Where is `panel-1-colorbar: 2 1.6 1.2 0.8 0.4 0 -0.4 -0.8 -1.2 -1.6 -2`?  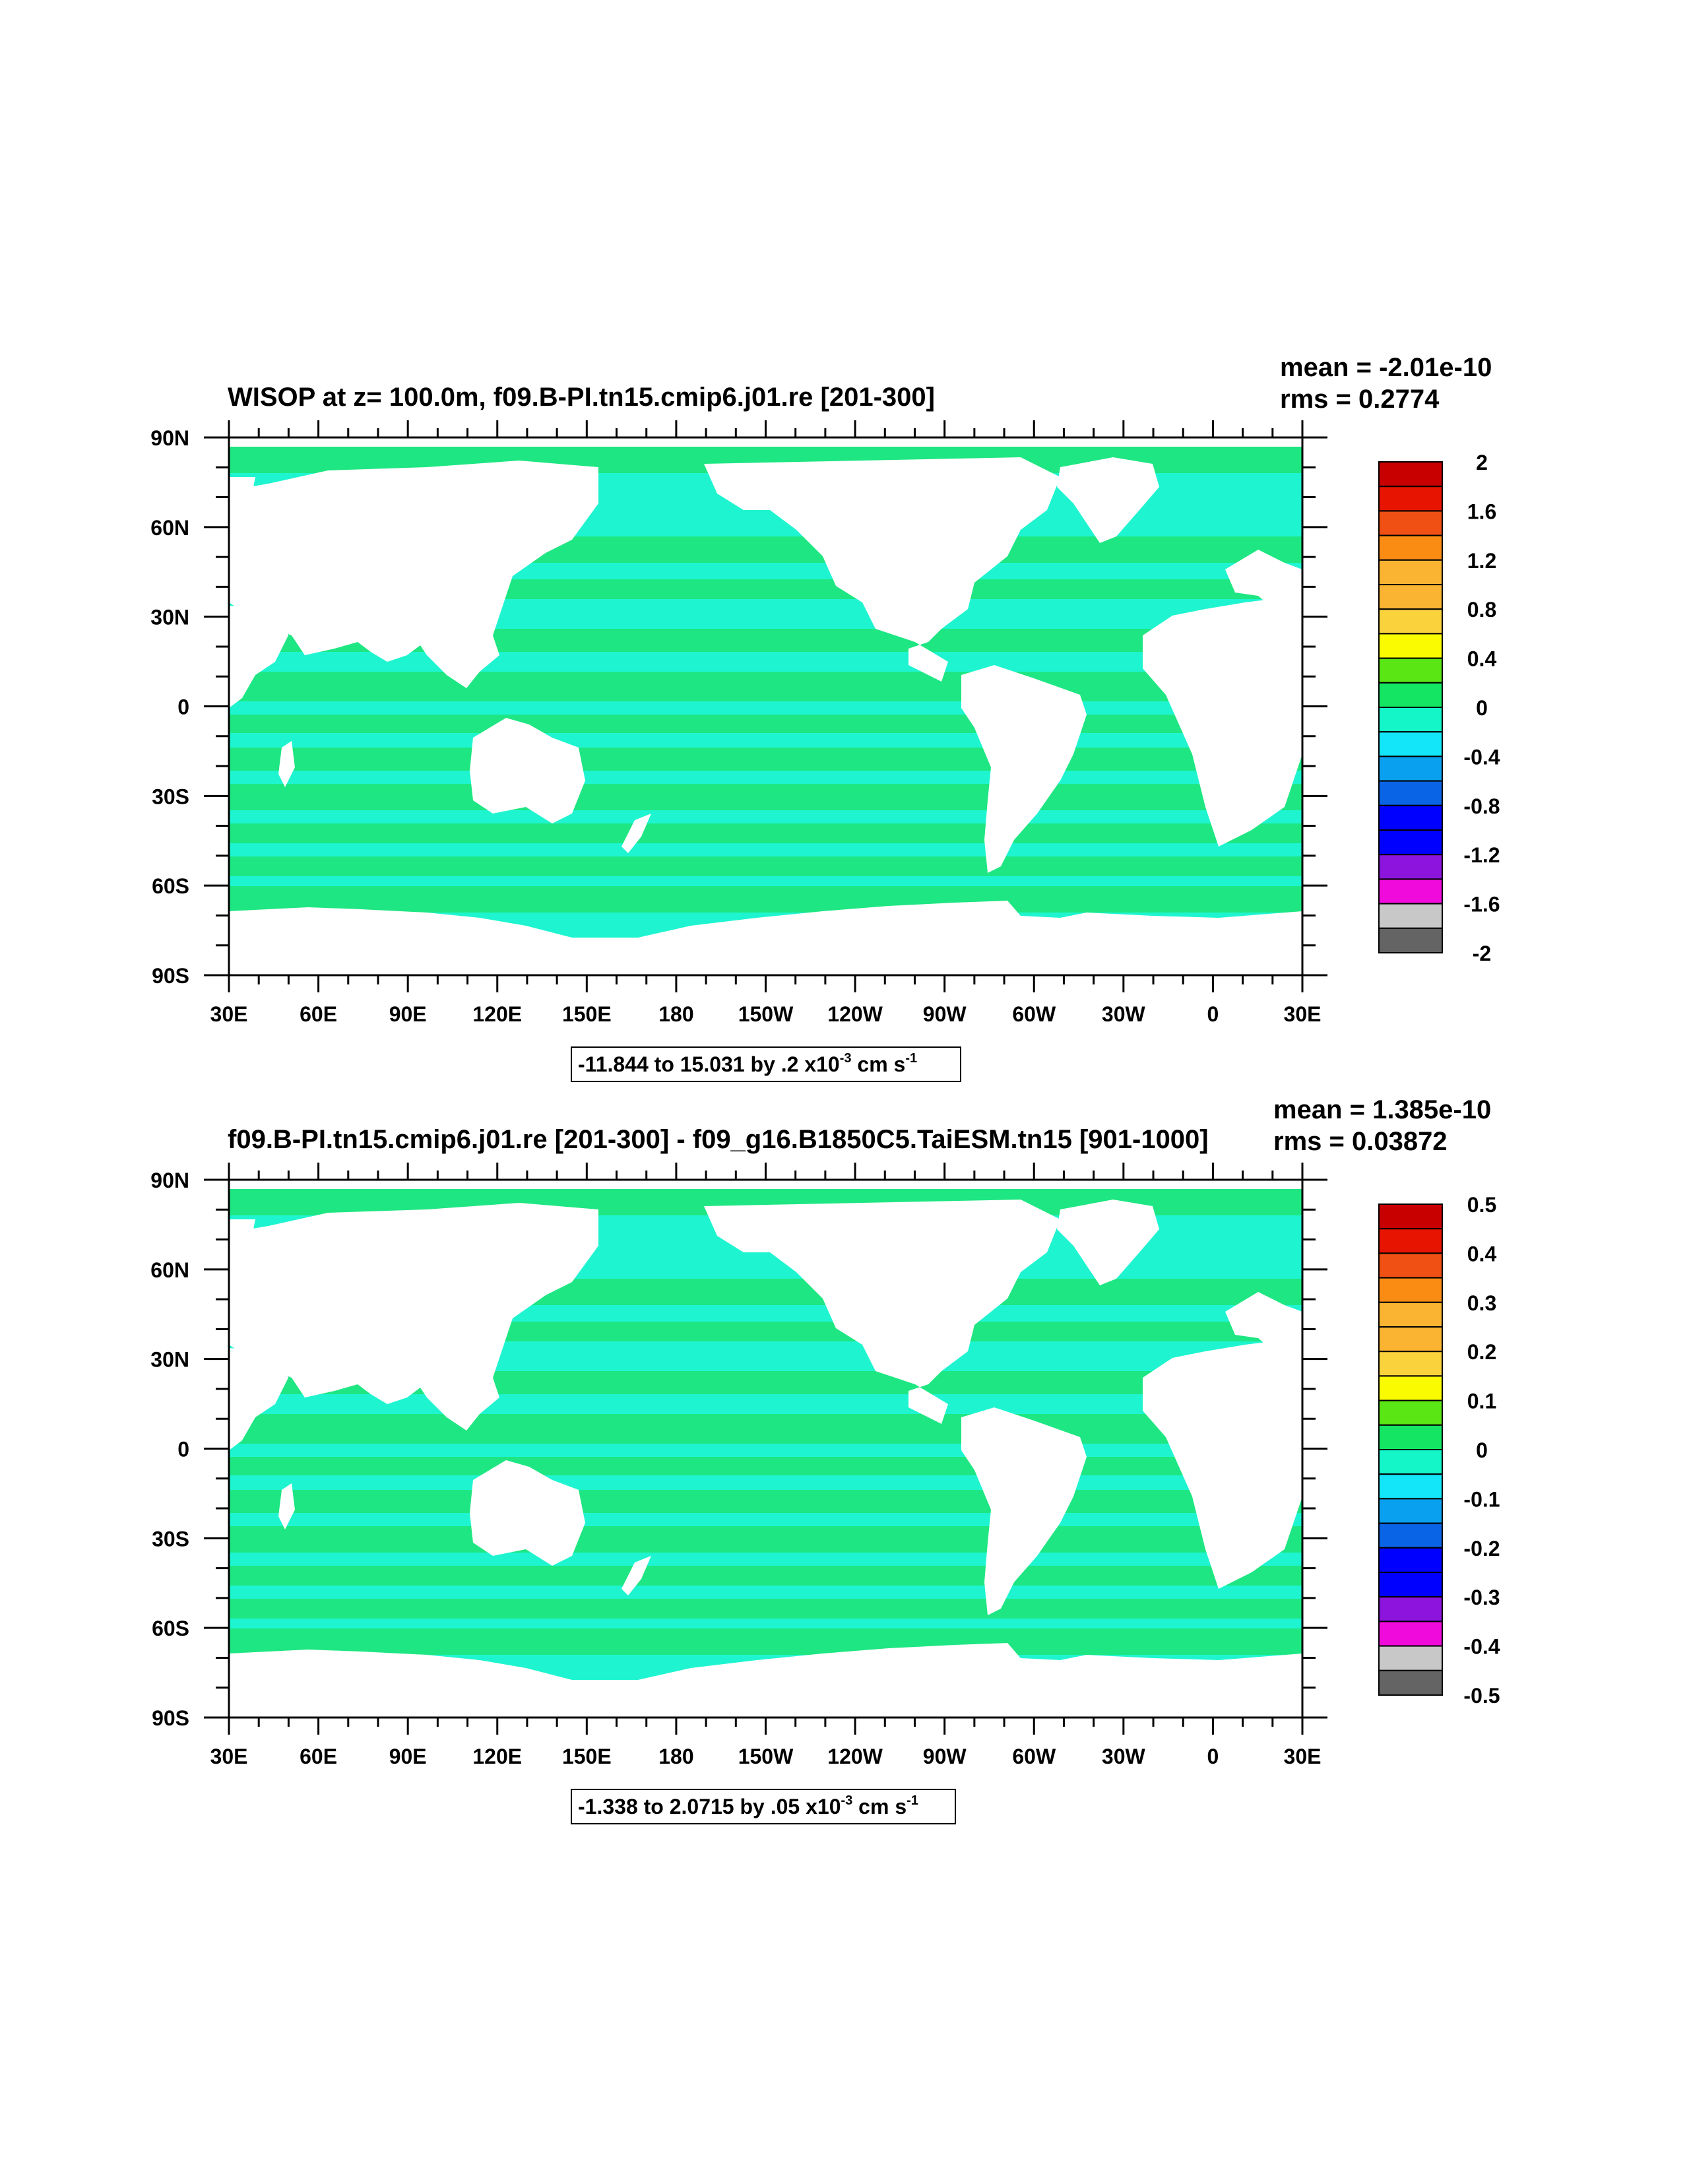
panel-1-colorbar: 2 1.6 1.2 0.8 0.4 0 -0.4 -0.8 -1.2 -1.6 -2 is located at coordinates (1439, 708).